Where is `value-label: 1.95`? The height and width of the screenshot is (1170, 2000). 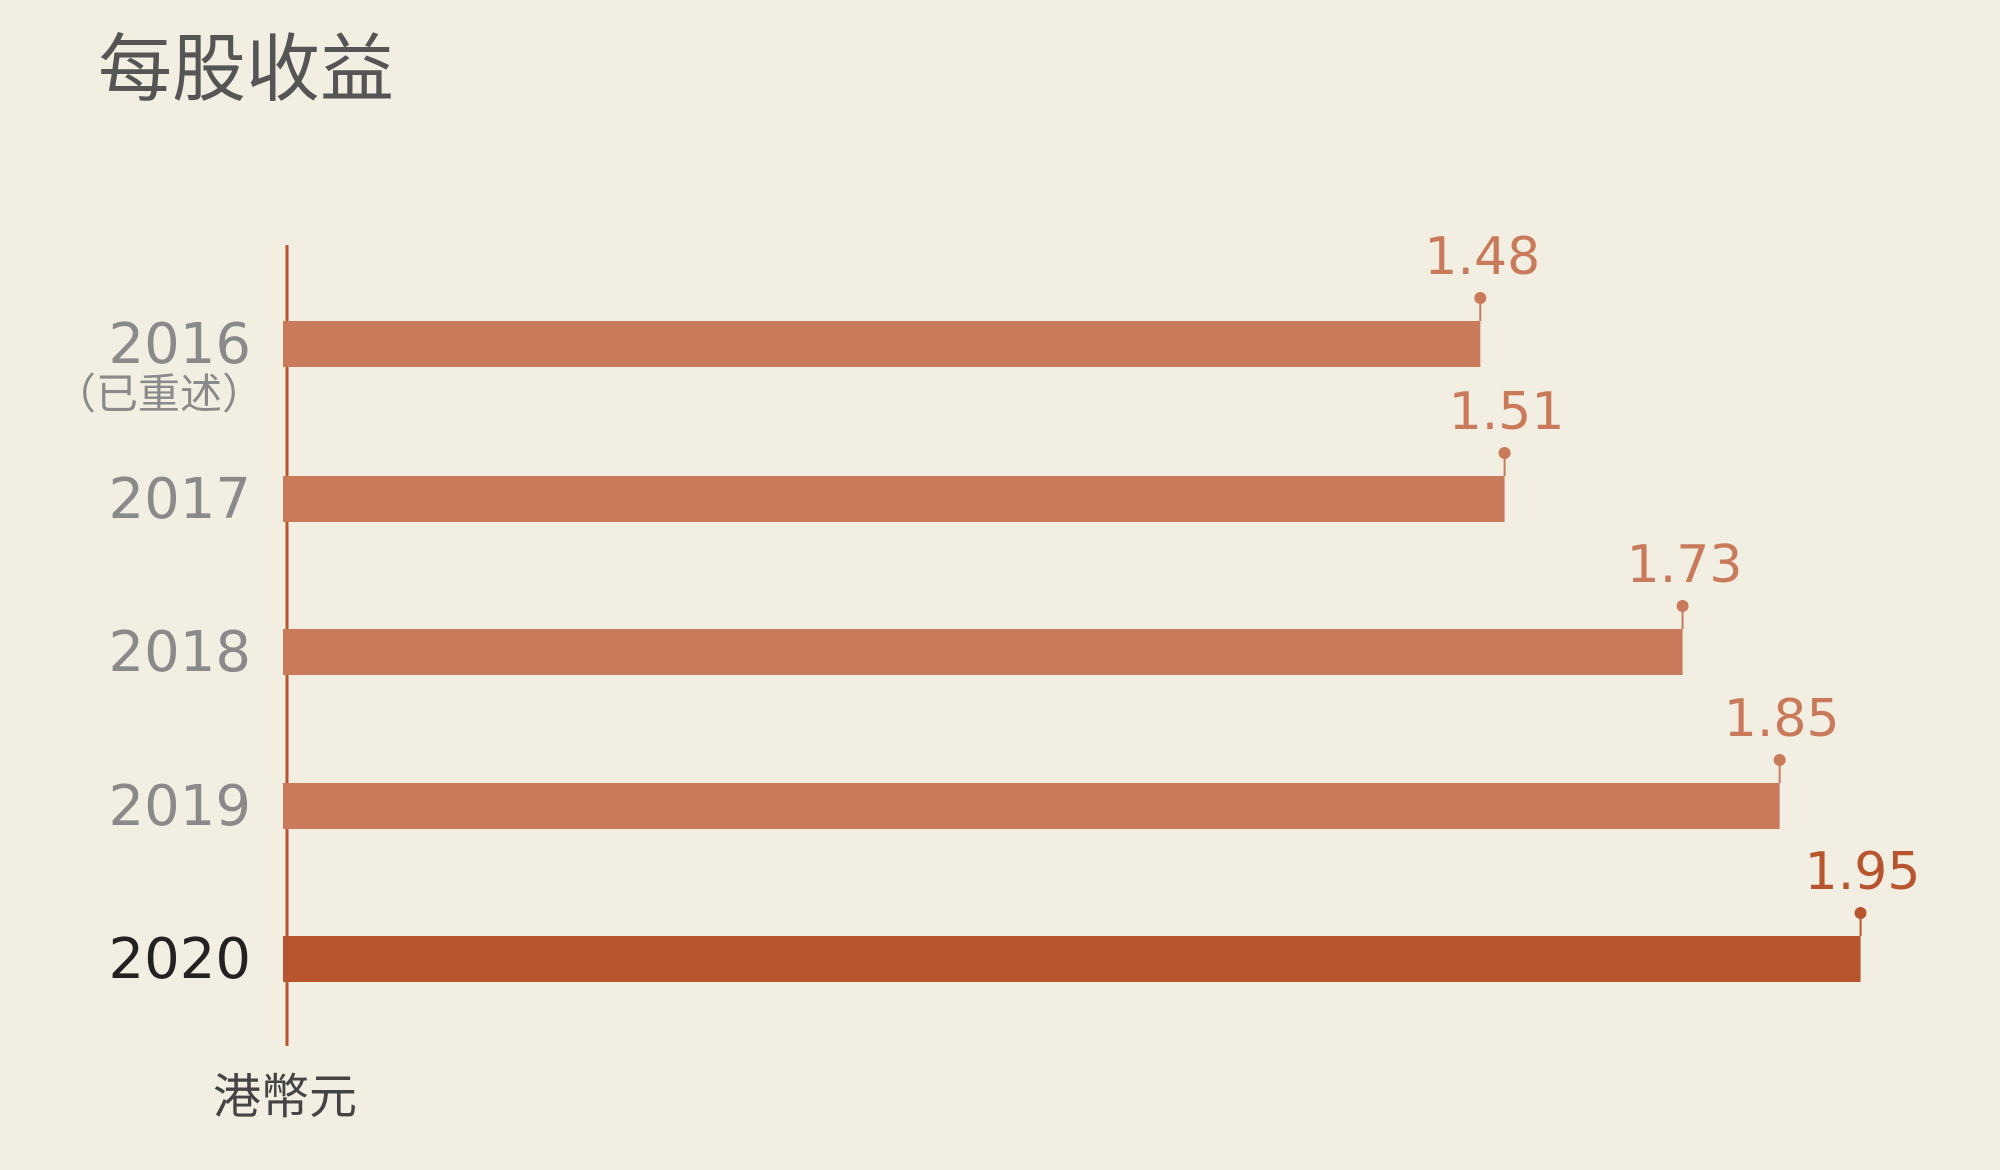
value-label: 1.95 is located at coordinates (1863, 872).